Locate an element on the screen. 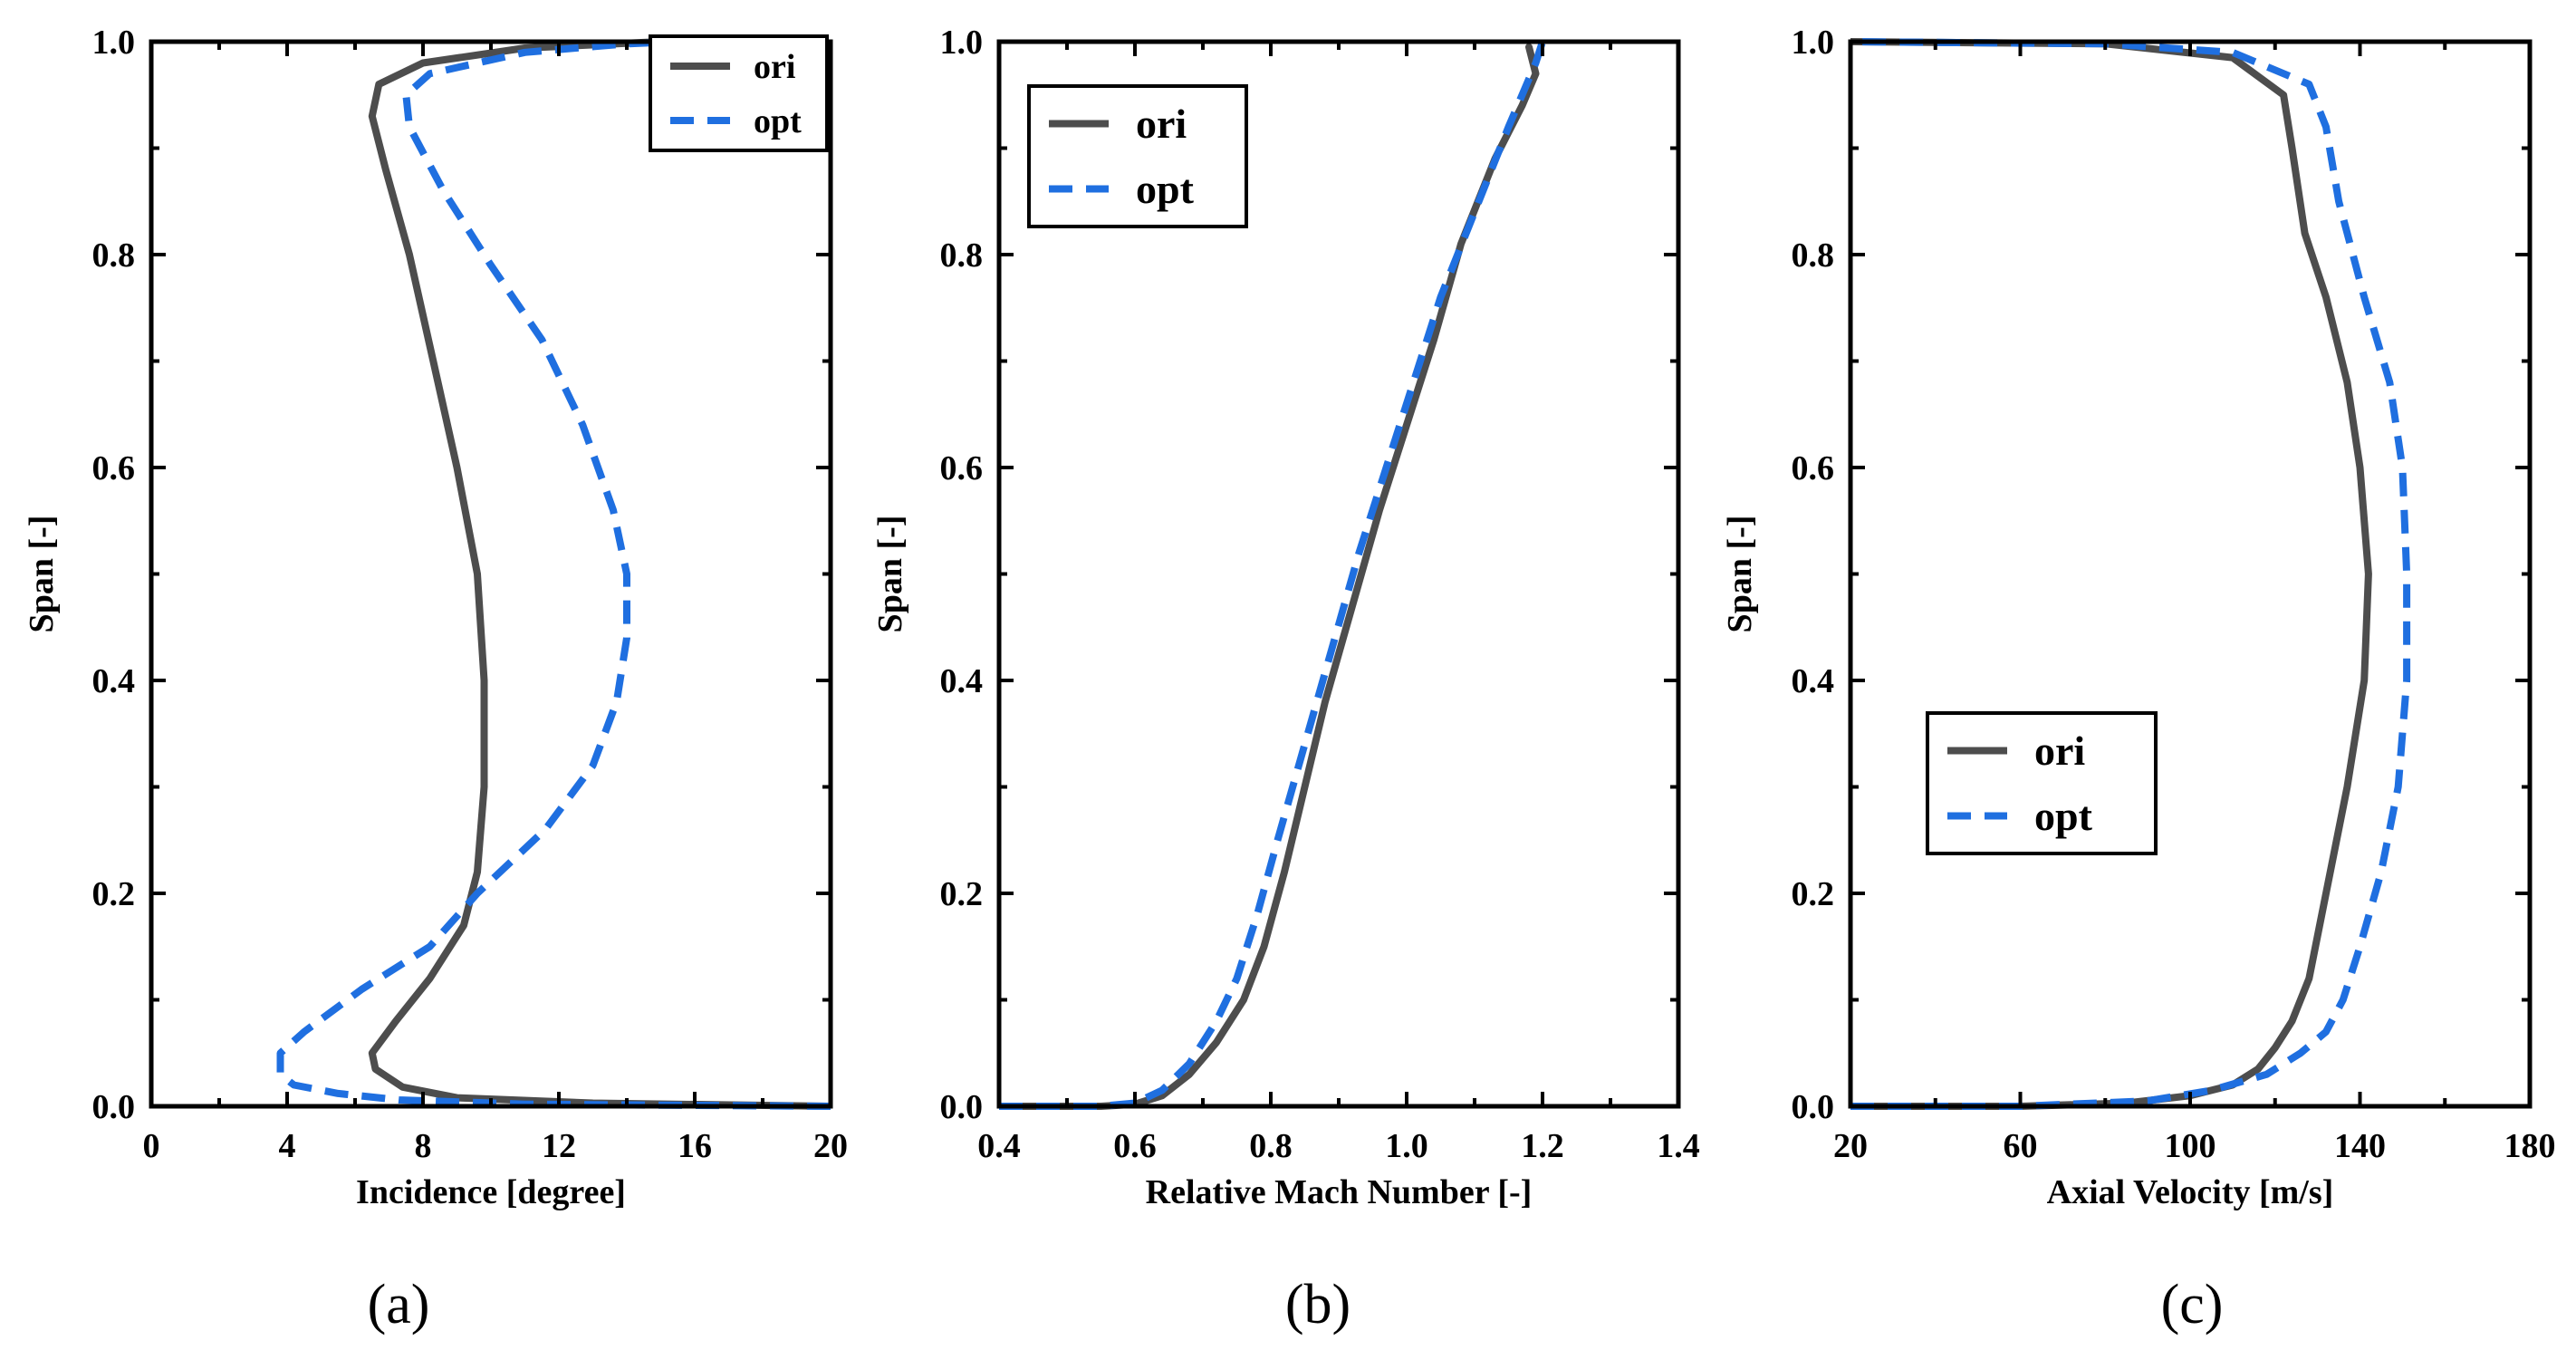 The image size is (2576, 1350). x-tick-label: 0.6 is located at coordinates (1135, 1146).